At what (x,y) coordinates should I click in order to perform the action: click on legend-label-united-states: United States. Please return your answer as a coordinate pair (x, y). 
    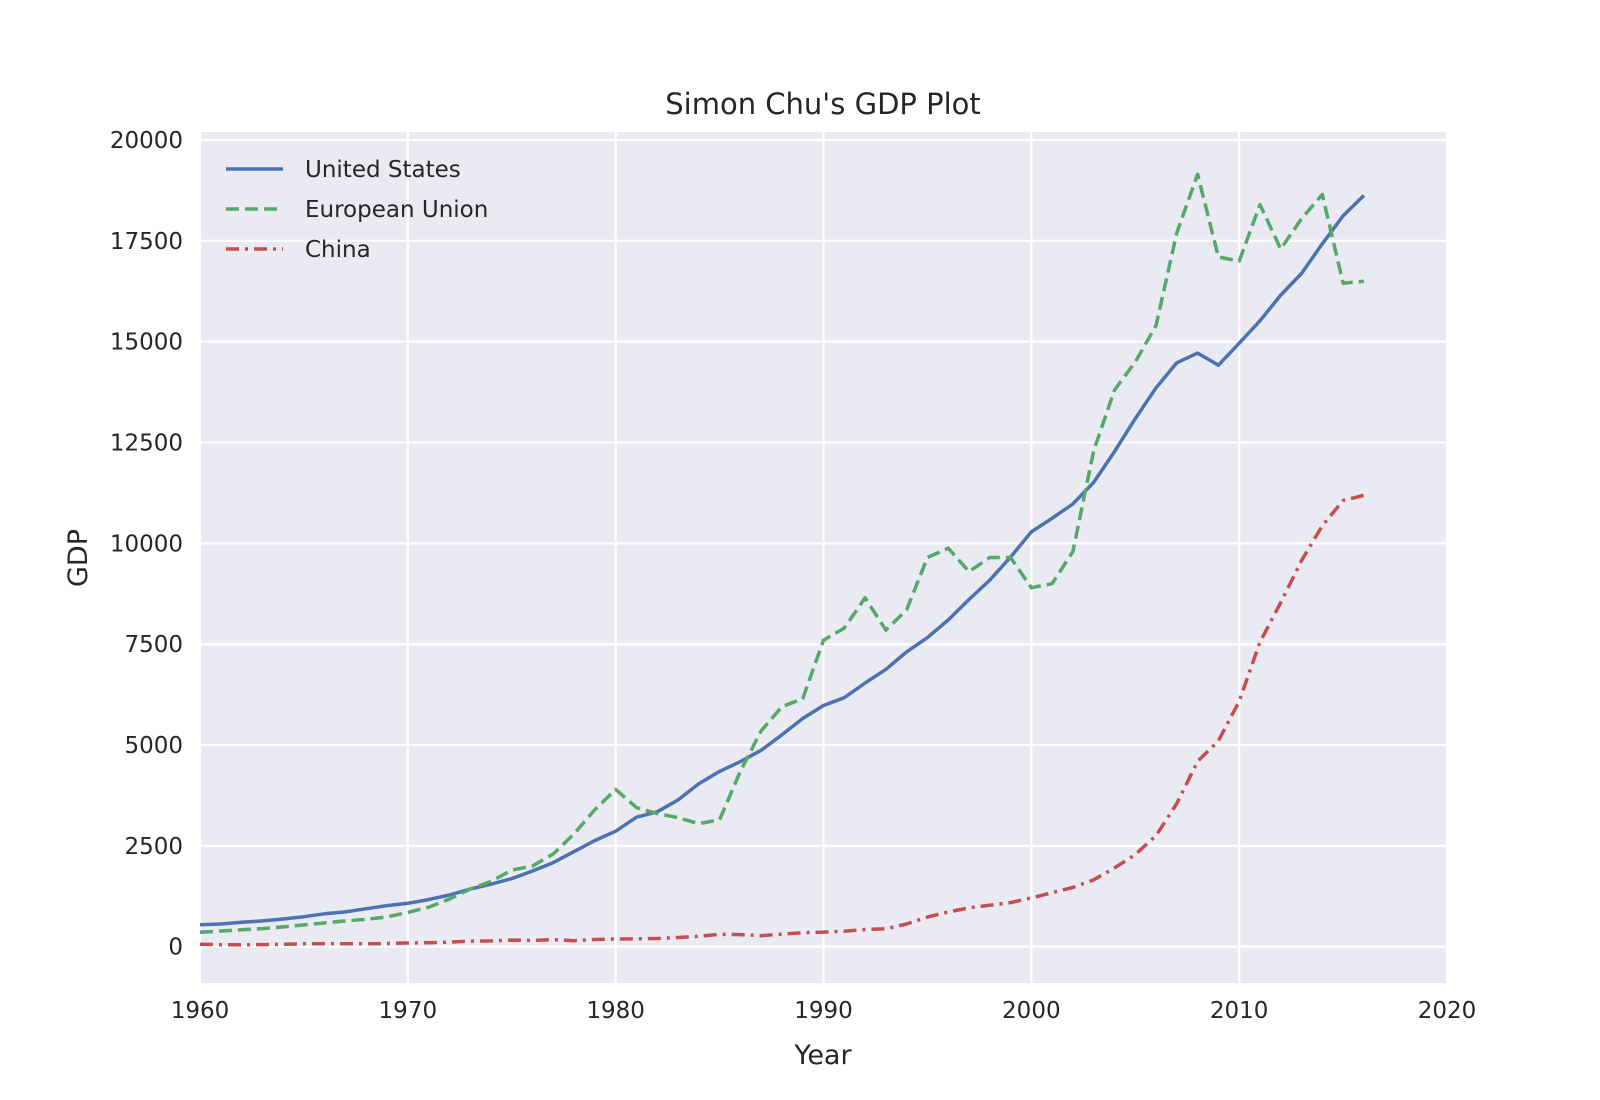
    Looking at the image, I should click on (383, 170).